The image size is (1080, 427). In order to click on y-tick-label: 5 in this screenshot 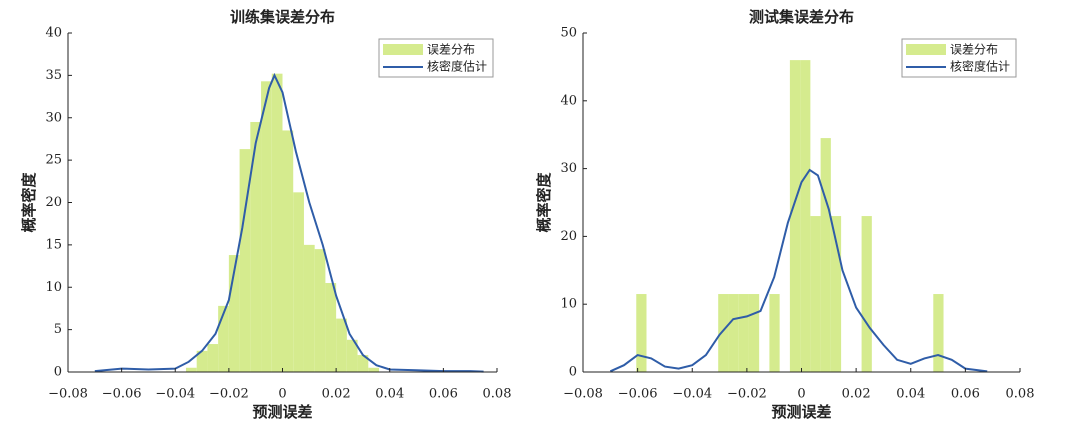, I will do `click(58, 329)`.